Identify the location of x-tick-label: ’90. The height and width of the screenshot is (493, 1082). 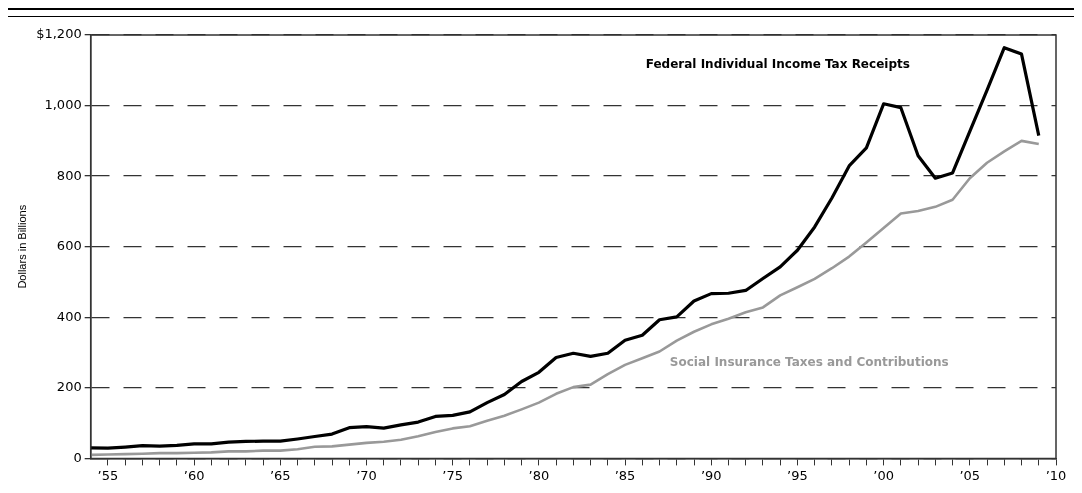
(711, 475).